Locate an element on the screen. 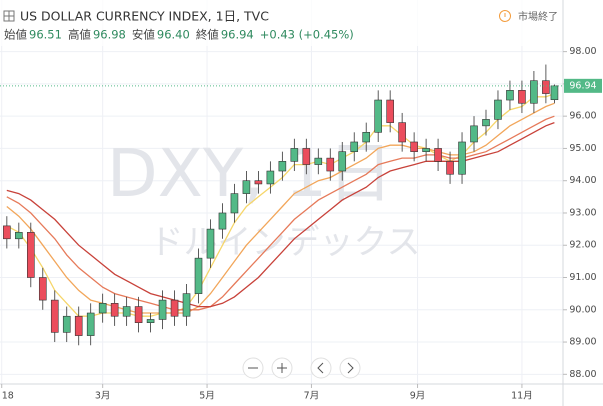 The height and width of the screenshot is (406, 603). last-price-box is located at coordinates (583, 85).